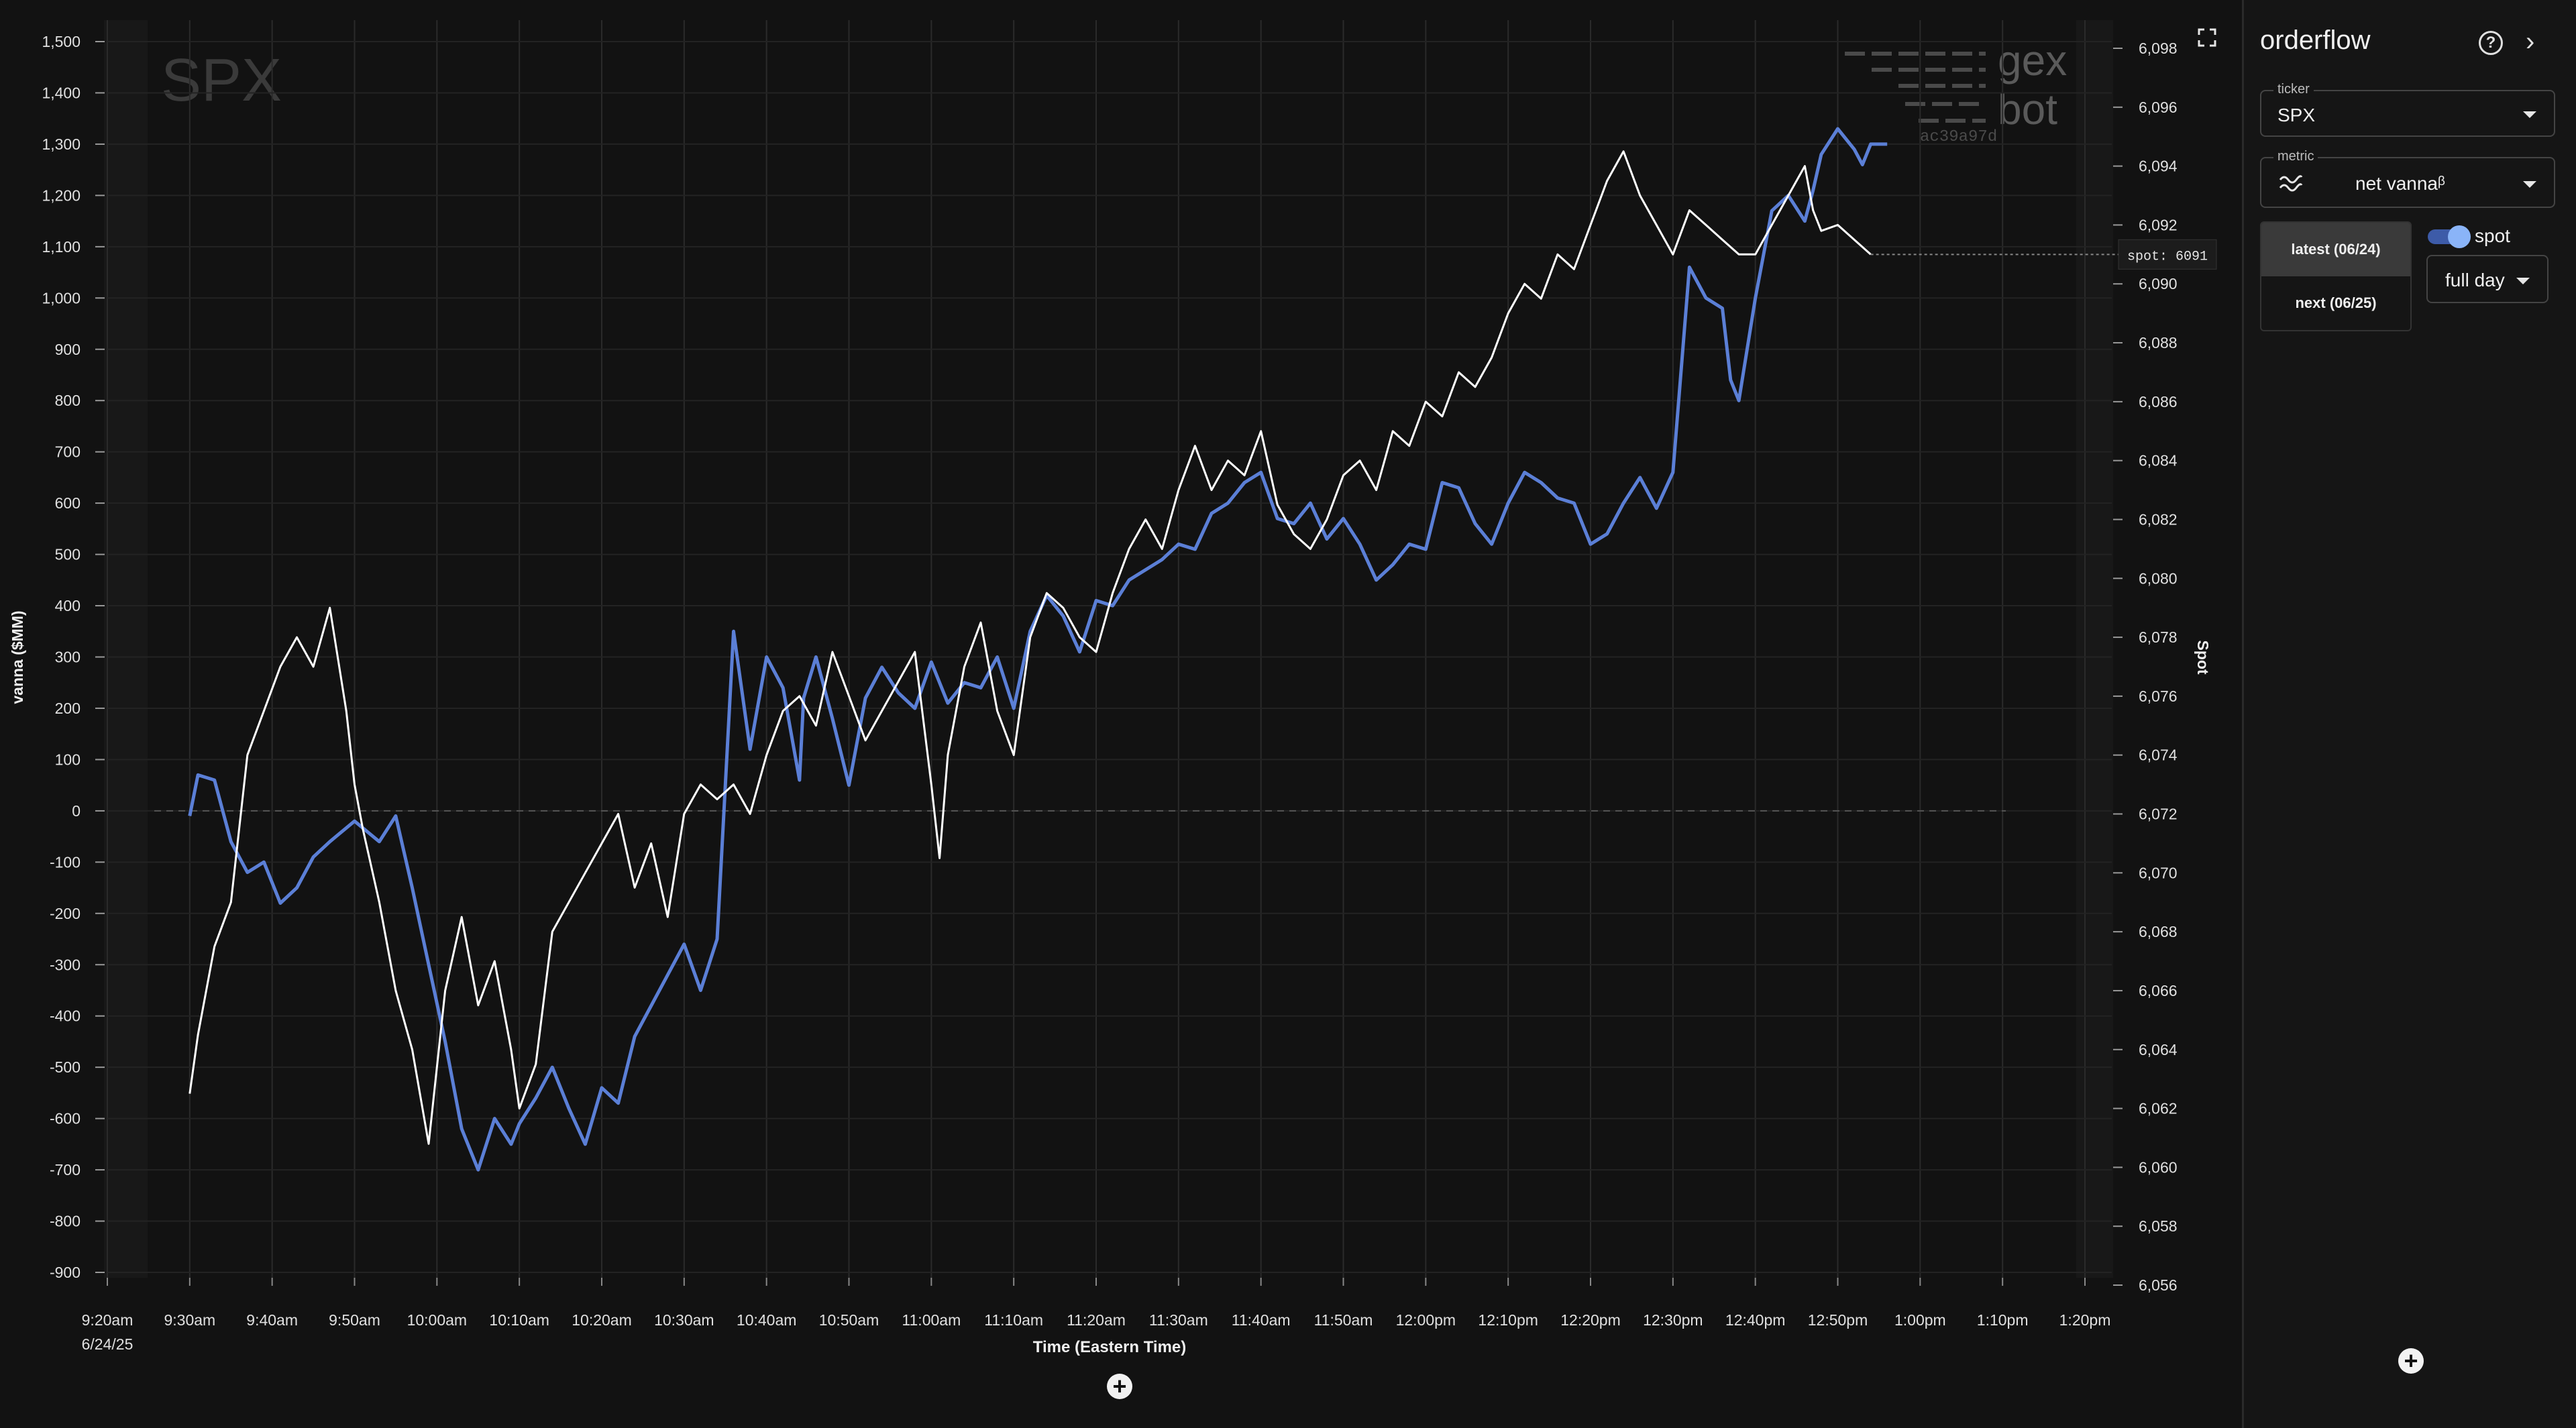 This screenshot has height=1428, width=2576. I want to click on y2-tick-label: 6,094, so click(2158, 166).